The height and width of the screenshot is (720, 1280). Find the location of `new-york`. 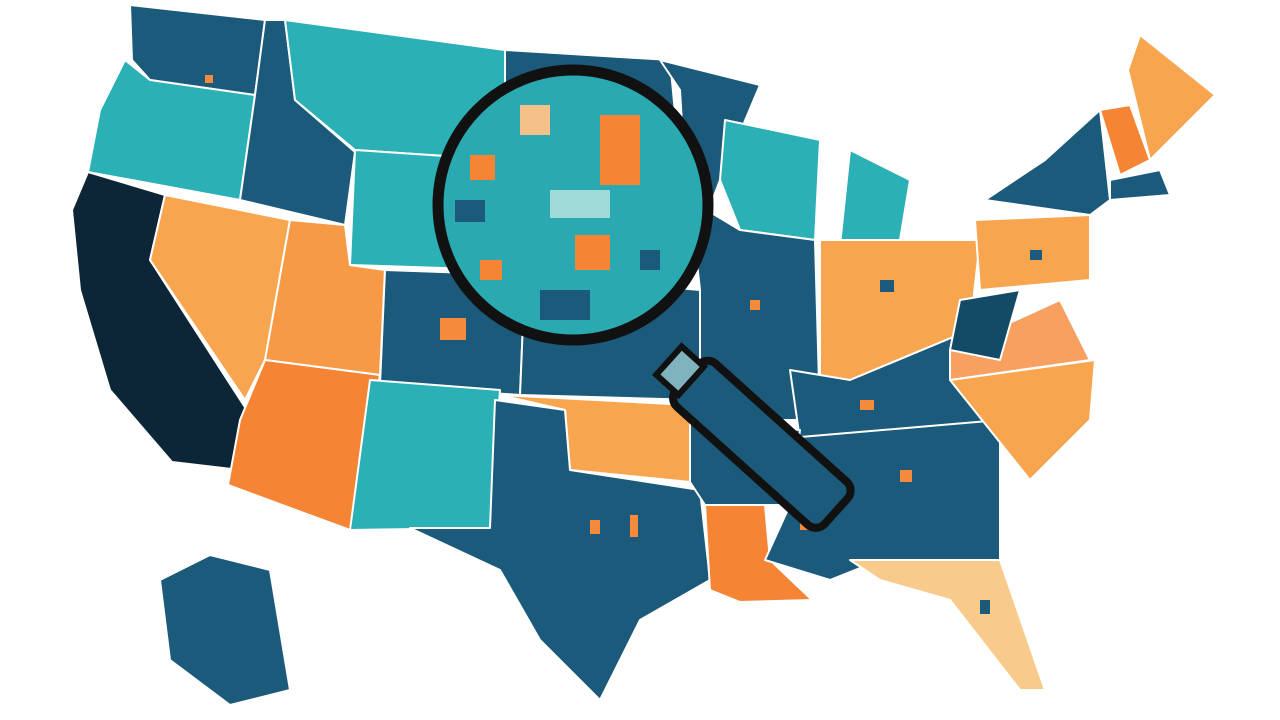

new-york is located at coordinates (1047, 162).